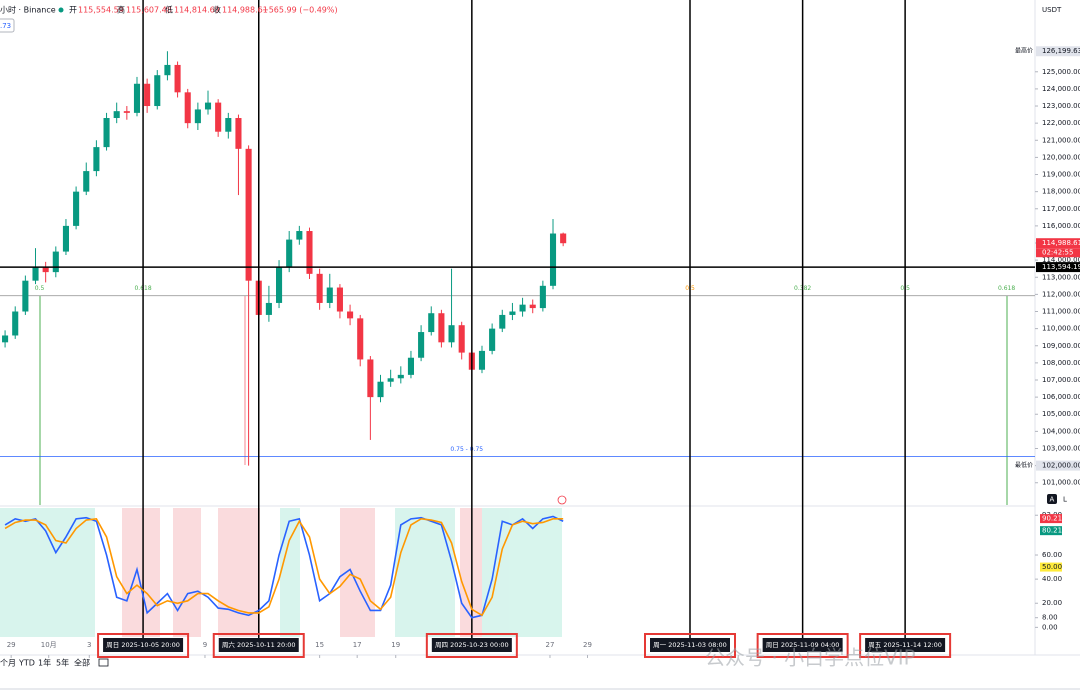 The height and width of the screenshot is (697, 1080). I want to click on value-marker-box, so click(1051, 531).